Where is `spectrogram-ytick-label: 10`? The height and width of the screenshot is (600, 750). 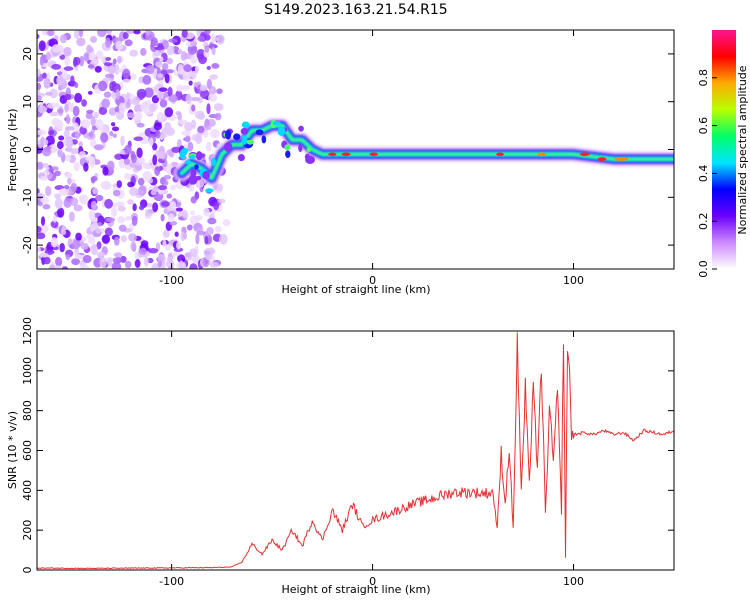
spectrogram-ytick-label: 10 is located at coordinates (27, 102).